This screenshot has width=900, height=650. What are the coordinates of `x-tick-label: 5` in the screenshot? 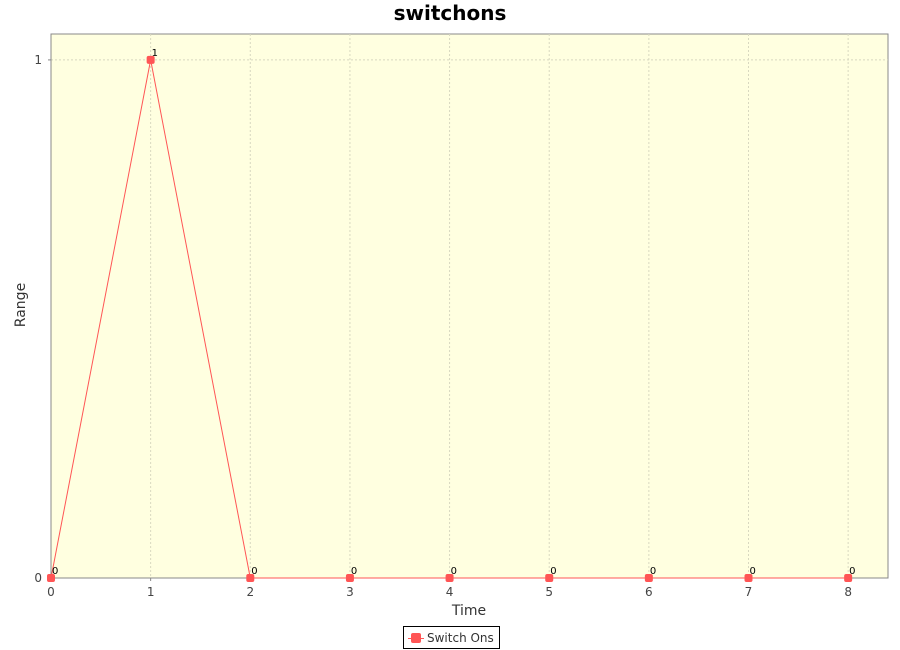 It's located at (549, 592).